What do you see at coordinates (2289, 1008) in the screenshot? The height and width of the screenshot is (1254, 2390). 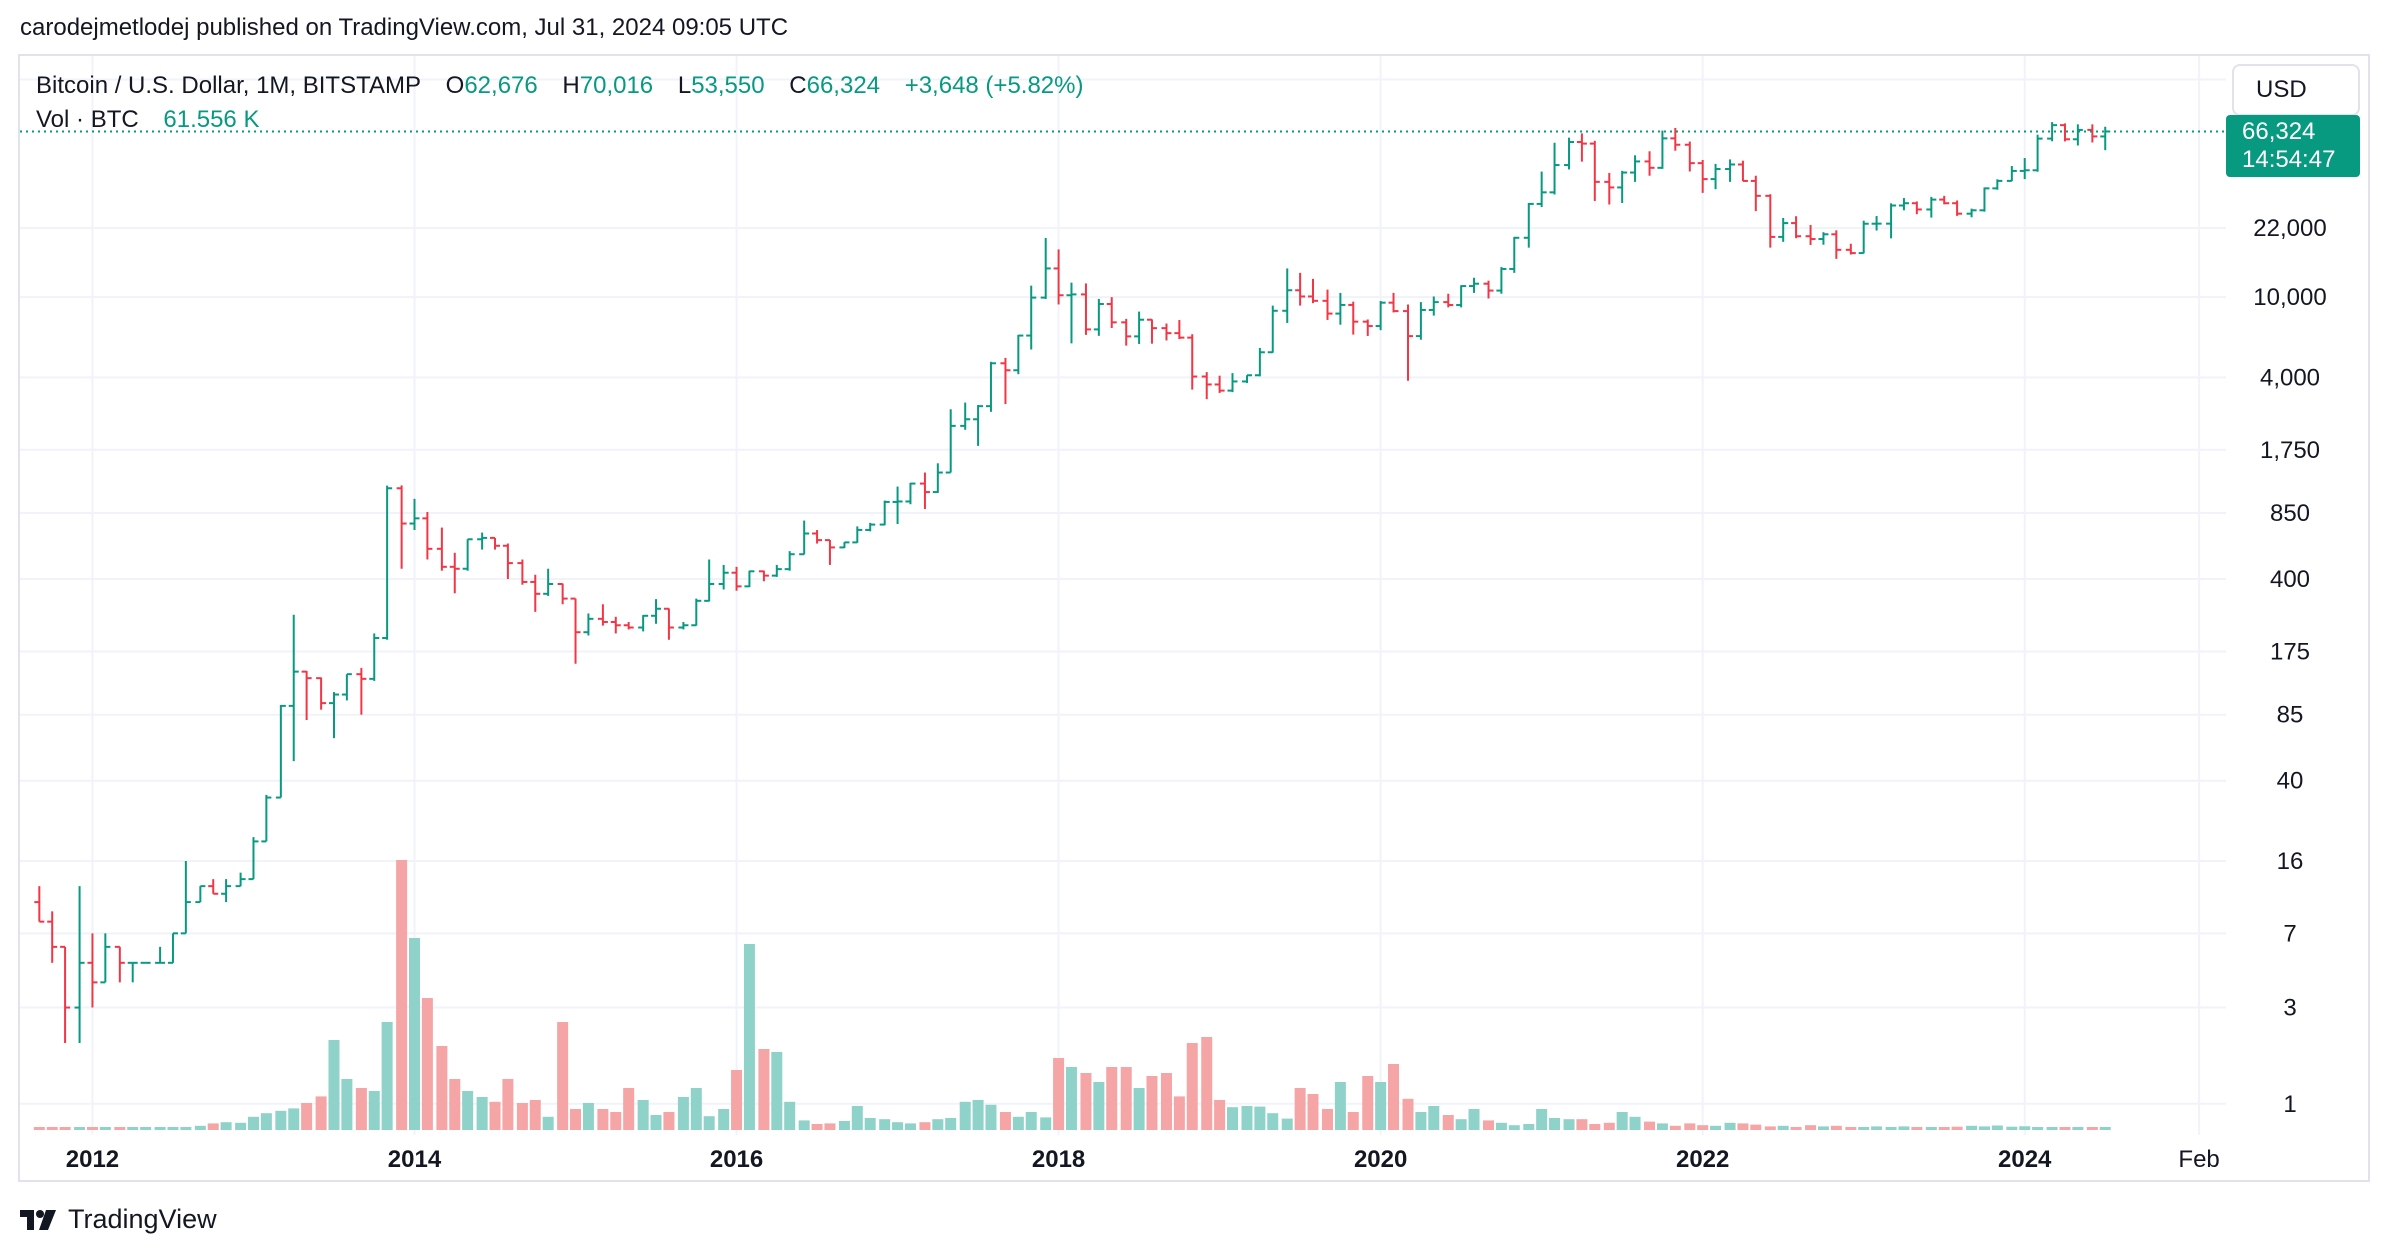 I see `price-tick-label: 3` at bounding box center [2289, 1008].